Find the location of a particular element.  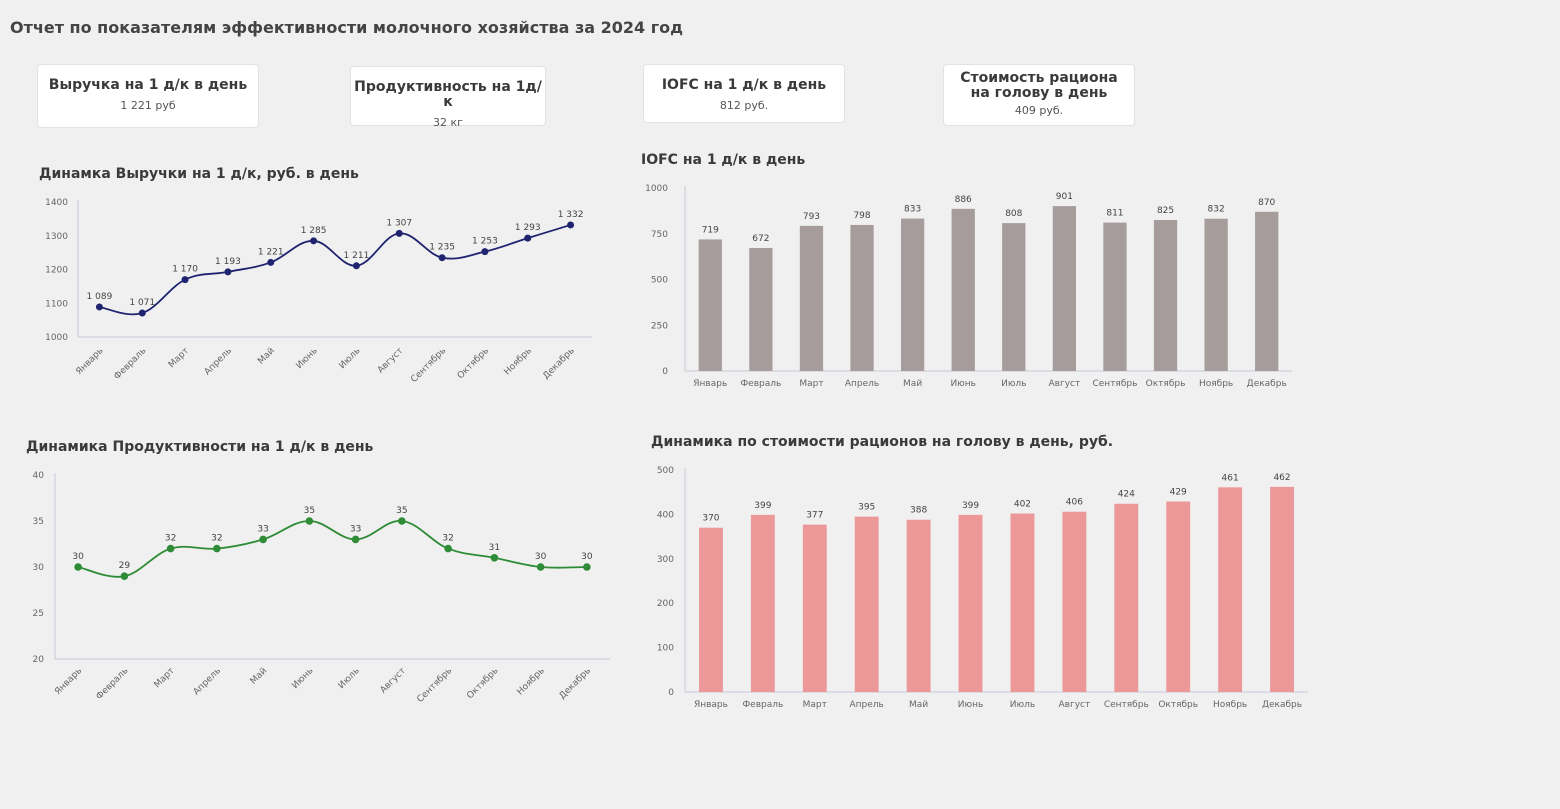

y-tick-label: 25 is located at coordinates (38, 614).